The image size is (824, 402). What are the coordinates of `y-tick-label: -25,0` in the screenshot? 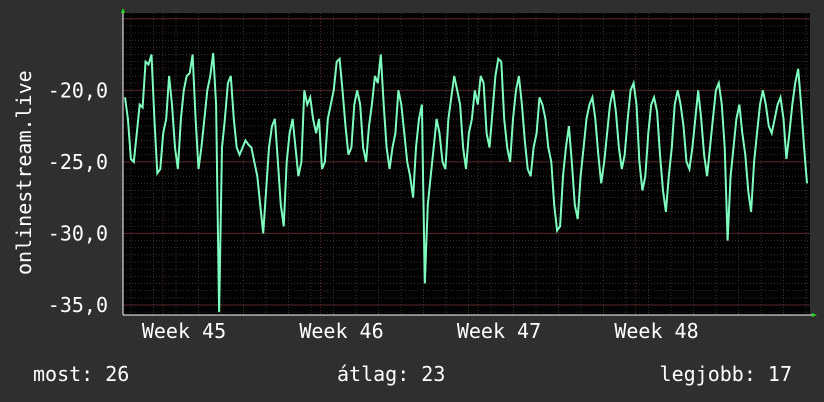 It's located at (78, 162).